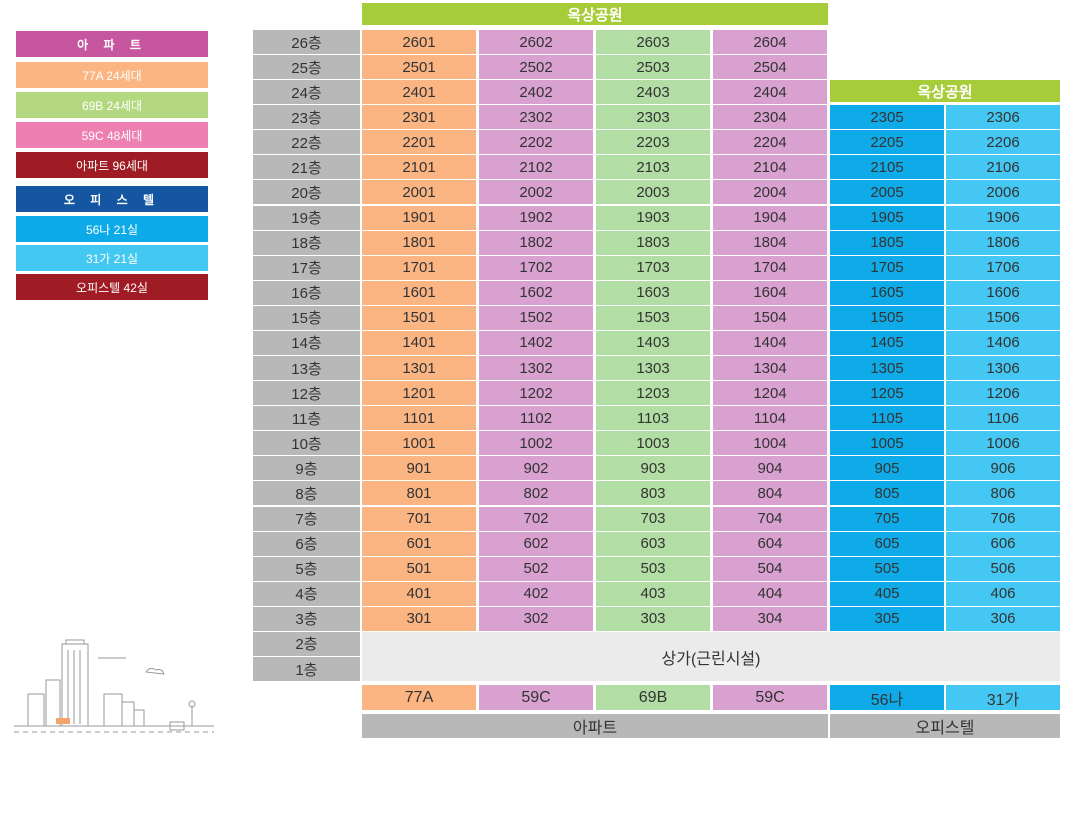 The height and width of the screenshot is (819, 1088). I want to click on apartment-unit-cell: 402, so click(536, 593).